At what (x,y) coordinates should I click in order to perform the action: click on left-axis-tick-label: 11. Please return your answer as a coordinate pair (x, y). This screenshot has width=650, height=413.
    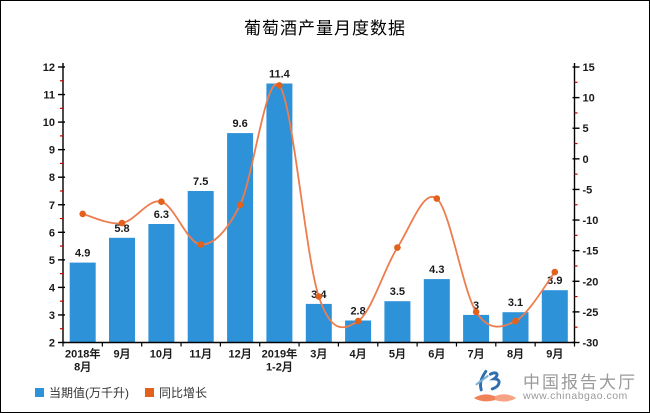
    Looking at the image, I should click on (49, 96).